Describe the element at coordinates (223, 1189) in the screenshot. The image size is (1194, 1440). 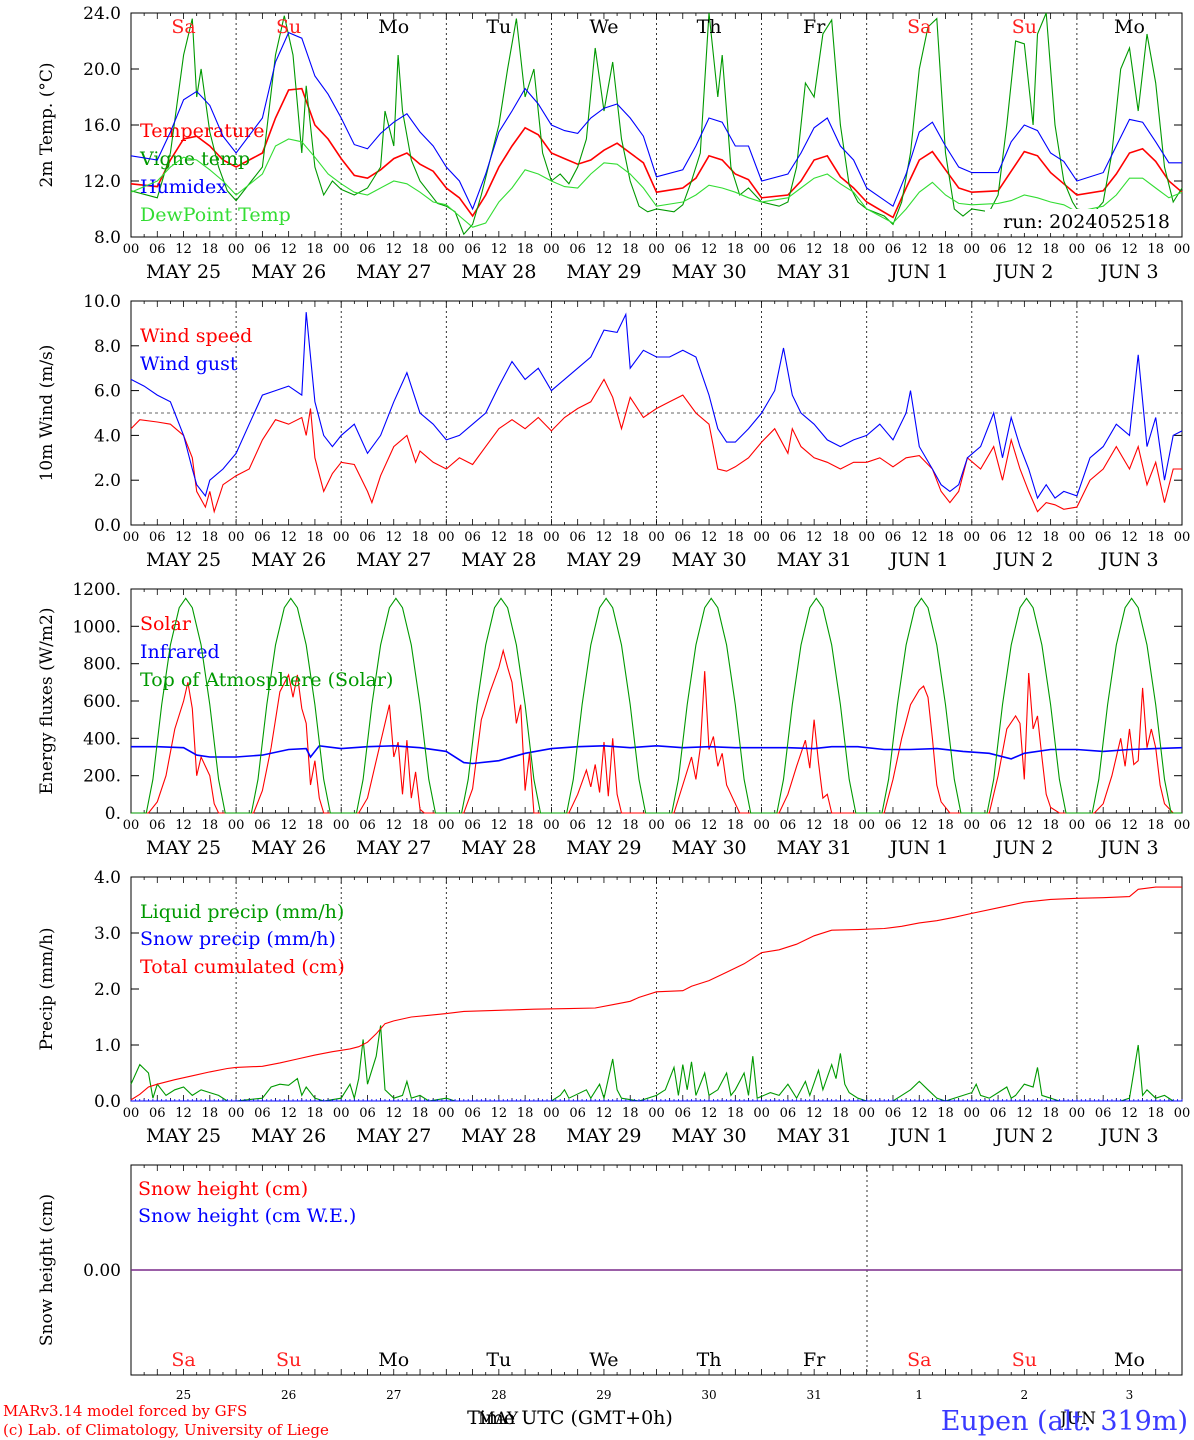
I see `legend-entry: Snow height (cm)` at that location.